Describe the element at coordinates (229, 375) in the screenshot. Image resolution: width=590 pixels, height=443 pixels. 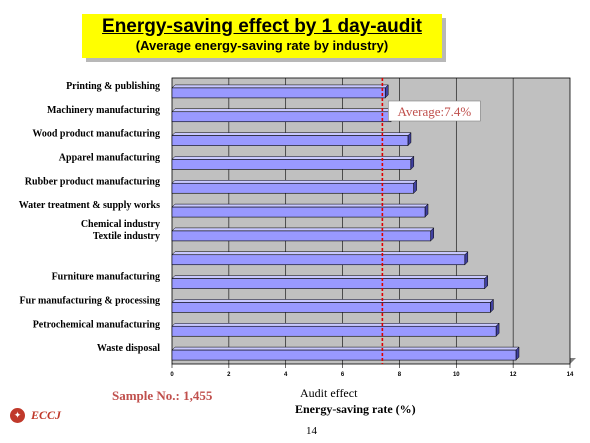
I see `x-tick-label: 2` at that location.